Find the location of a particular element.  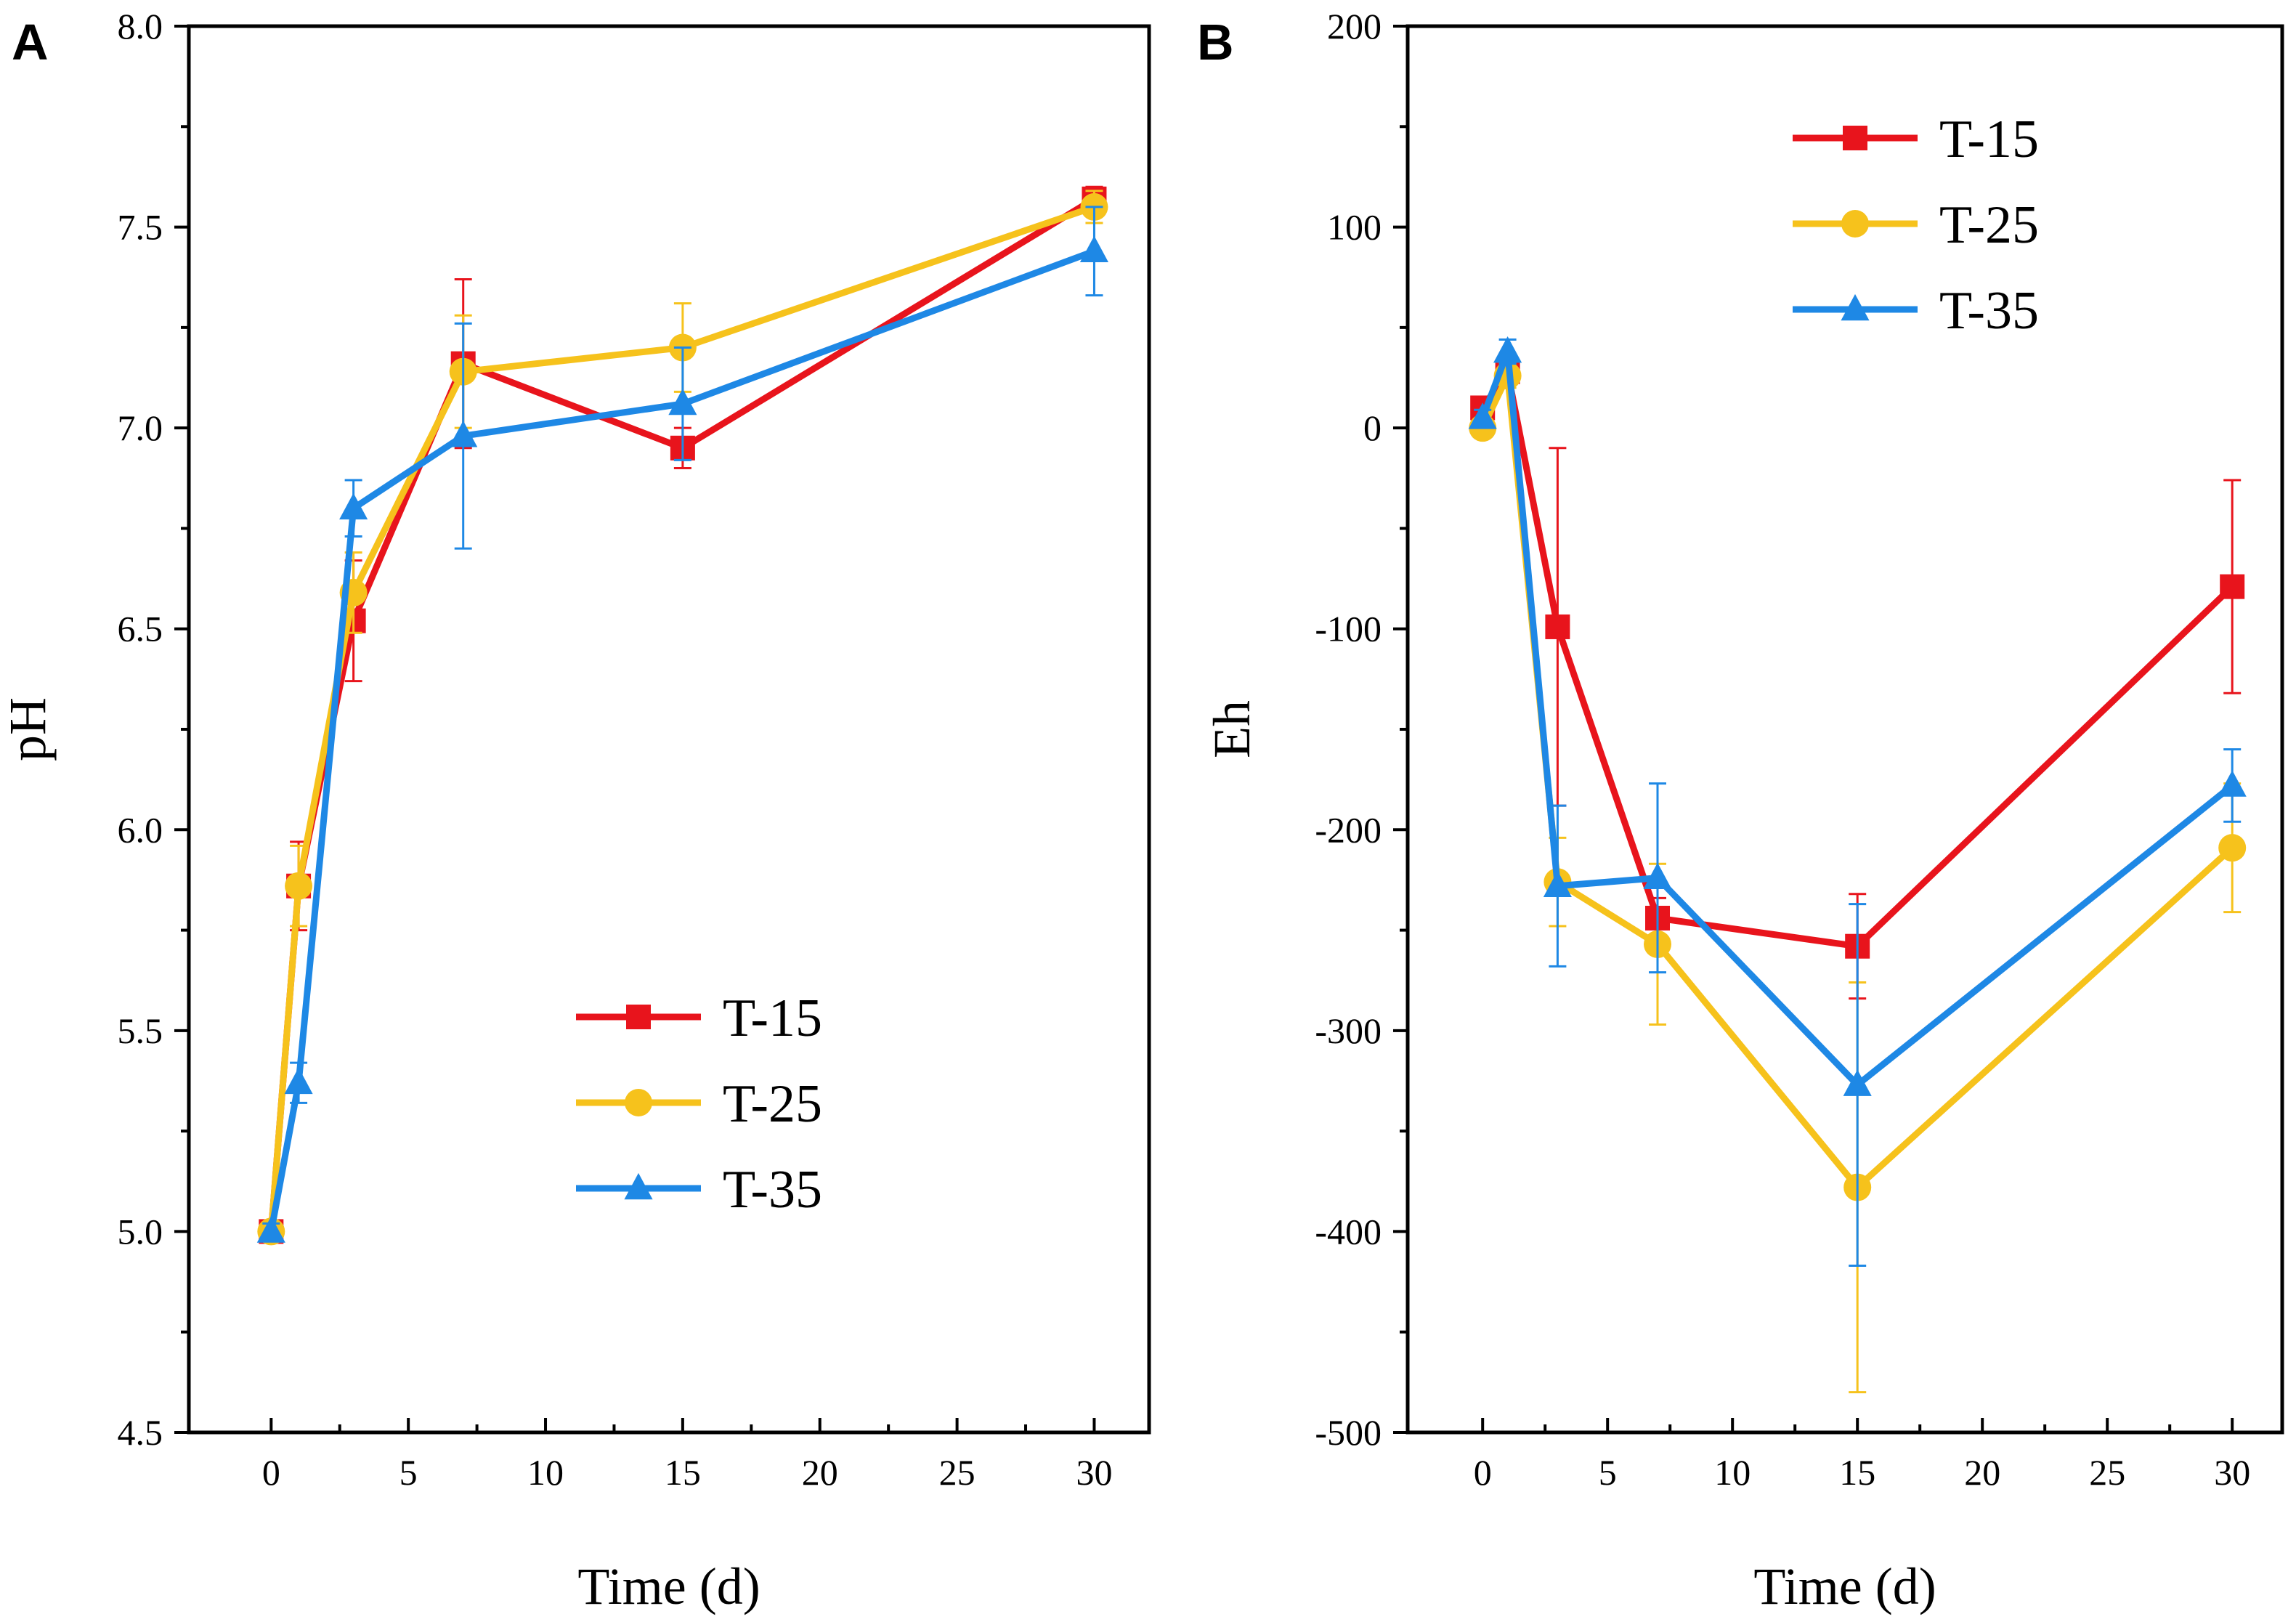

x-tick-label-a-30: 30 is located at coordinates (1094, 1472).